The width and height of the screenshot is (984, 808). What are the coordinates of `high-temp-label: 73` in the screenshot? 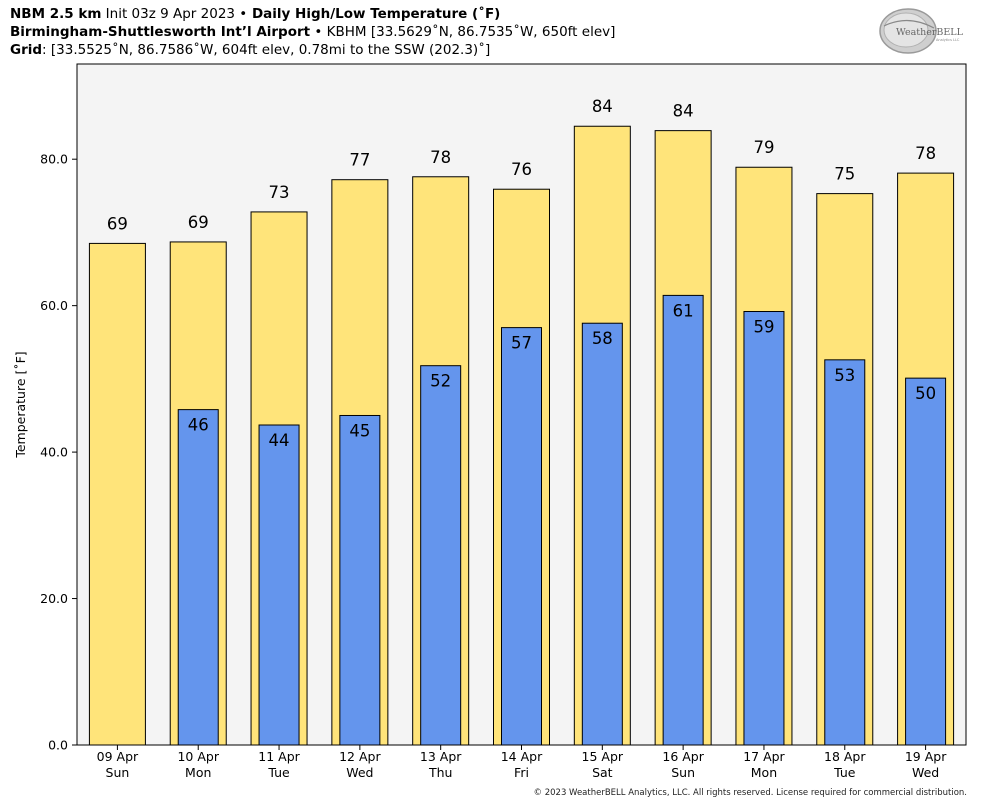 It's located at (279, 192).